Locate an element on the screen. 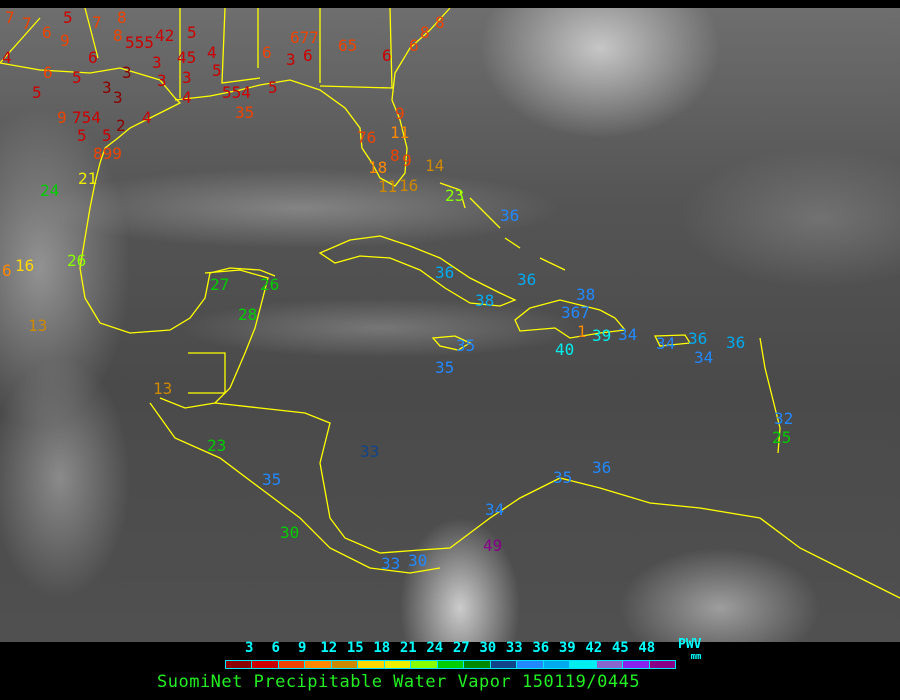 The image size is (900, 700). state-borders-line is located at coordinates (196, 53).